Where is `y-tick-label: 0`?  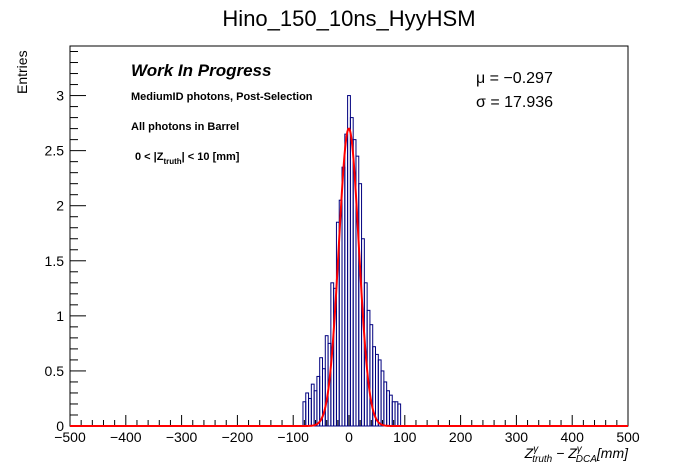
y-tick-label: 0 is located at coordinates (60, 426).